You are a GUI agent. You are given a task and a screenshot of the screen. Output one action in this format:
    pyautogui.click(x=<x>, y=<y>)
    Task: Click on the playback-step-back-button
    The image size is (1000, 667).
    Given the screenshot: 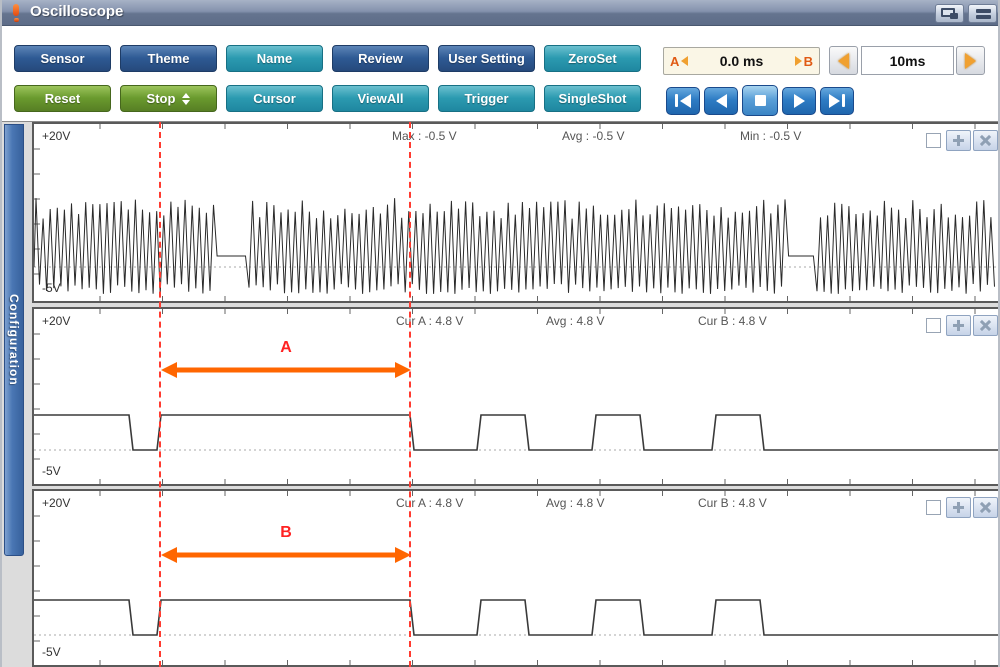 What is the action you would take?
    pyautogui.click(x=721, y=100)
    